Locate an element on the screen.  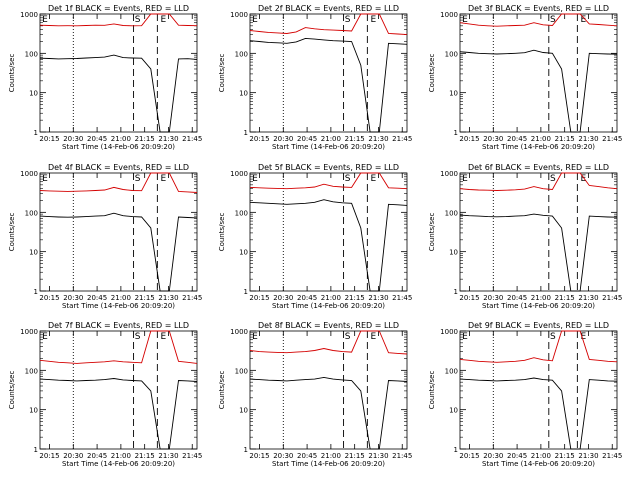
chart-title: Det 3f BLACK = Events, RED = LLD is located at coordinates (538, 8).